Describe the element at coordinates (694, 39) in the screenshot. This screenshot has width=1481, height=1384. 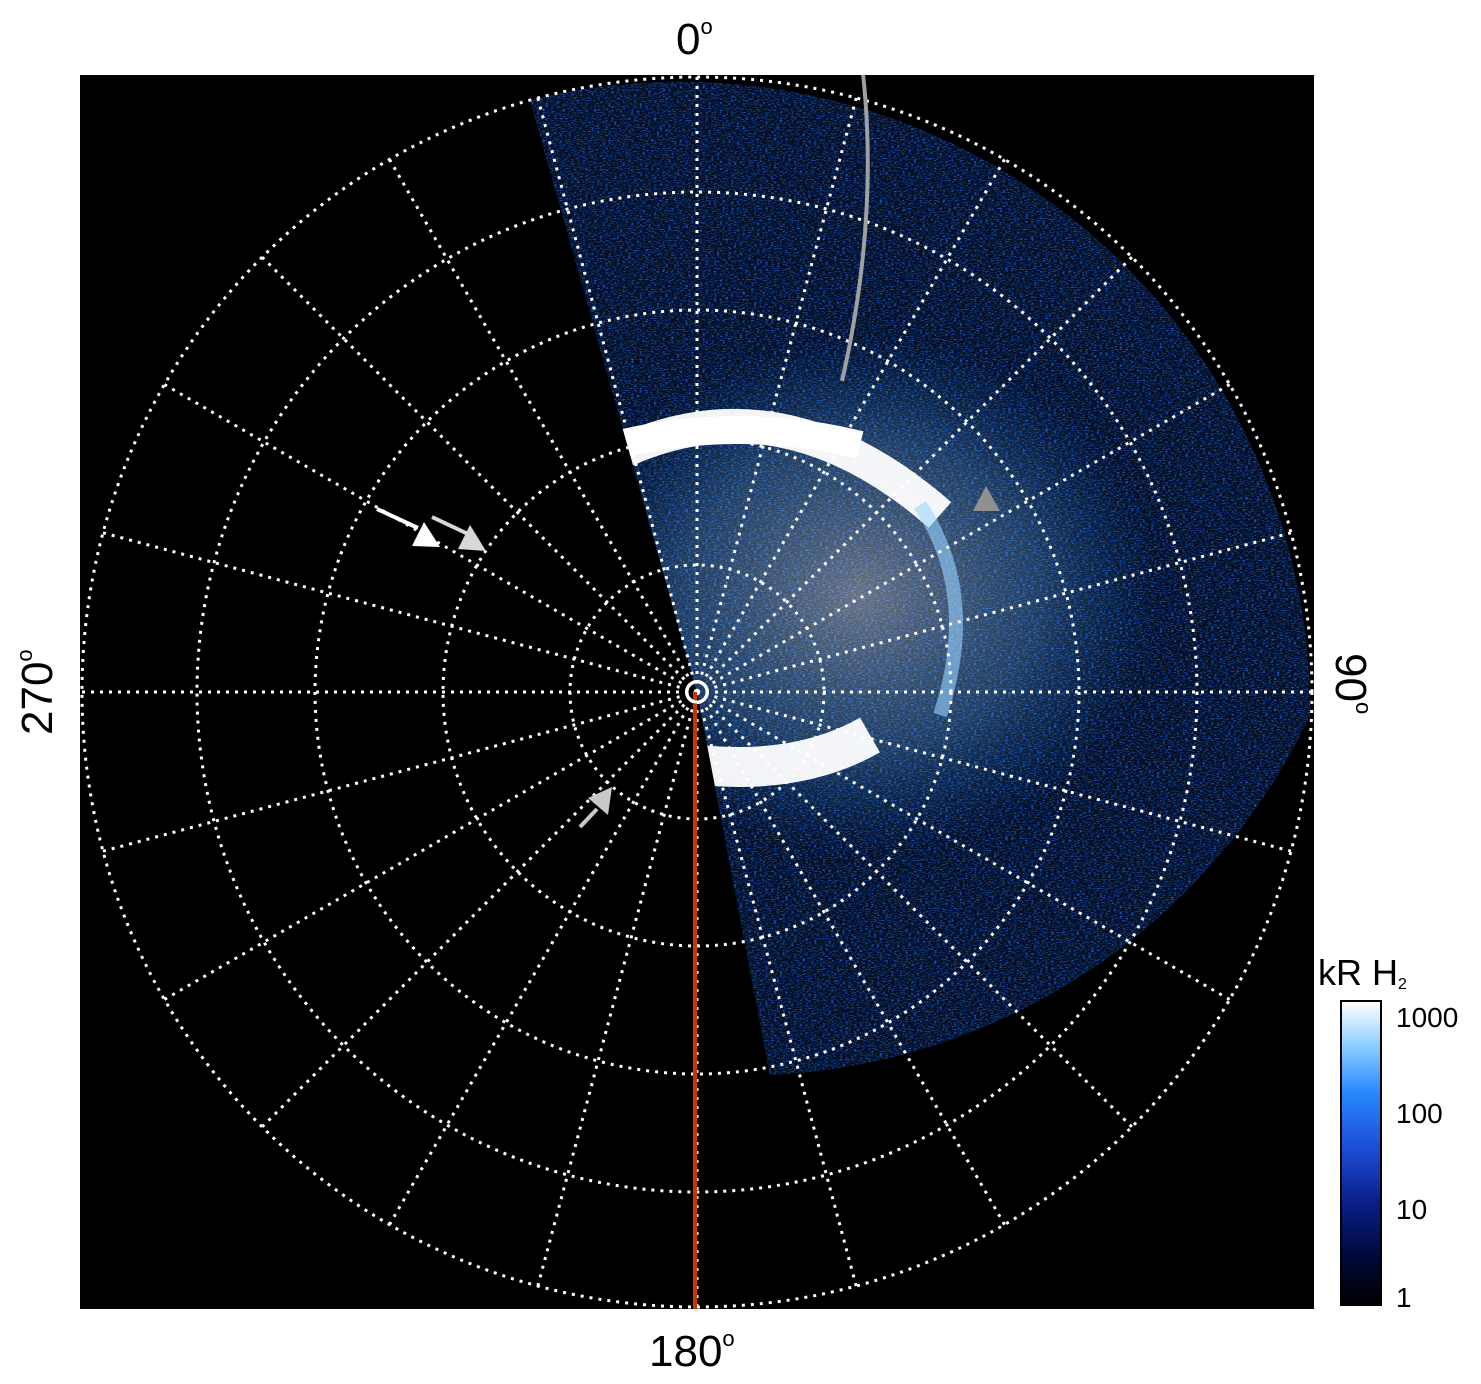
I see `longitude-label-0: 0o` at that location.